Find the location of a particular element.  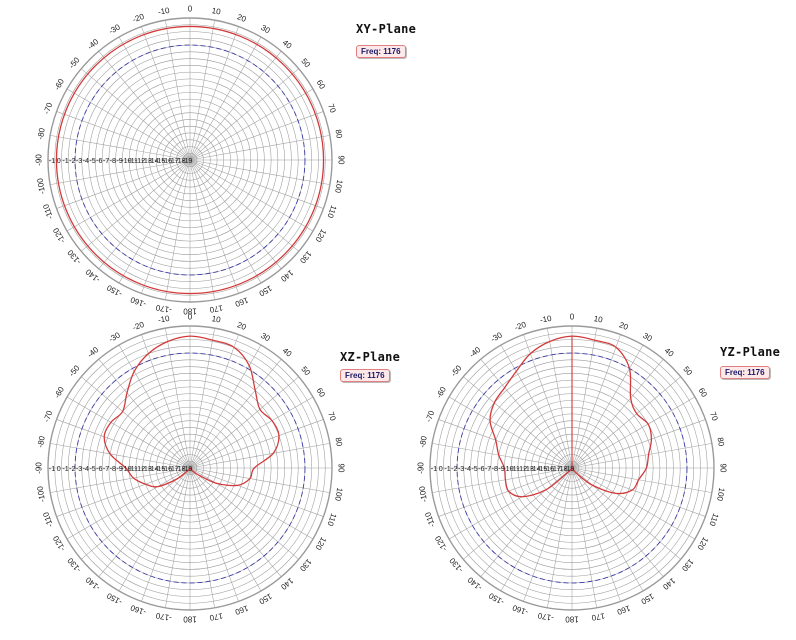

angle-tick-label: -20 is located at coordinates (520, 326).